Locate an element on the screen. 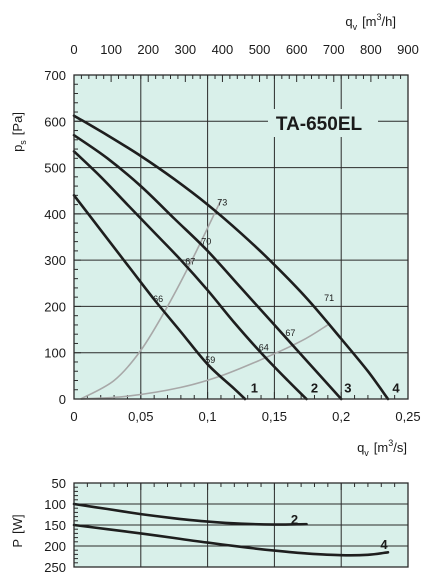 The height and width of the screenshot is (573, 423). top-tick-label: 700 is located at coordinates (334, 49).